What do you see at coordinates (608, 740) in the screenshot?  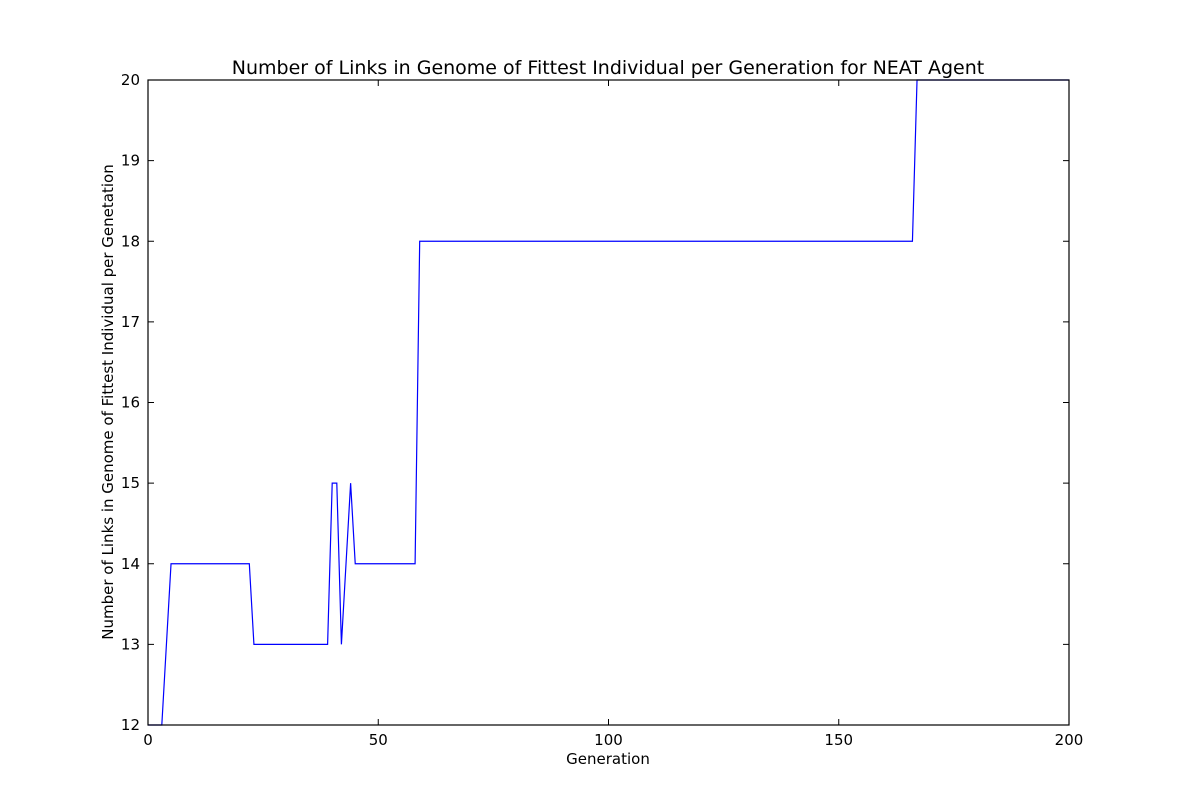 I see `x-tick-label: 100` at bounding box center [608, 740].